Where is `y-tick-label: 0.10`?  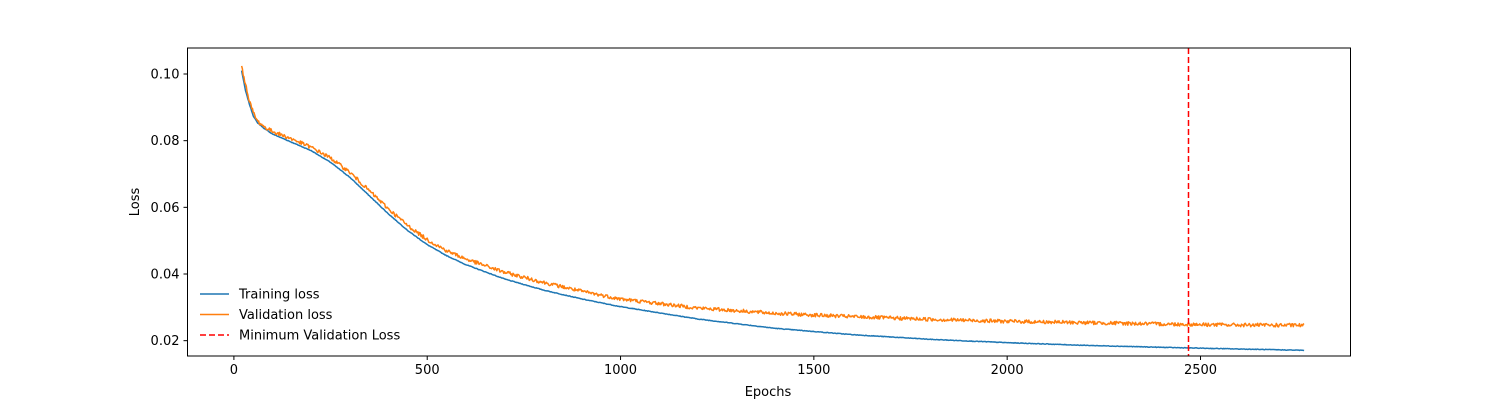 y-tick-label: 0.10 is located at coordinates (165, 75).